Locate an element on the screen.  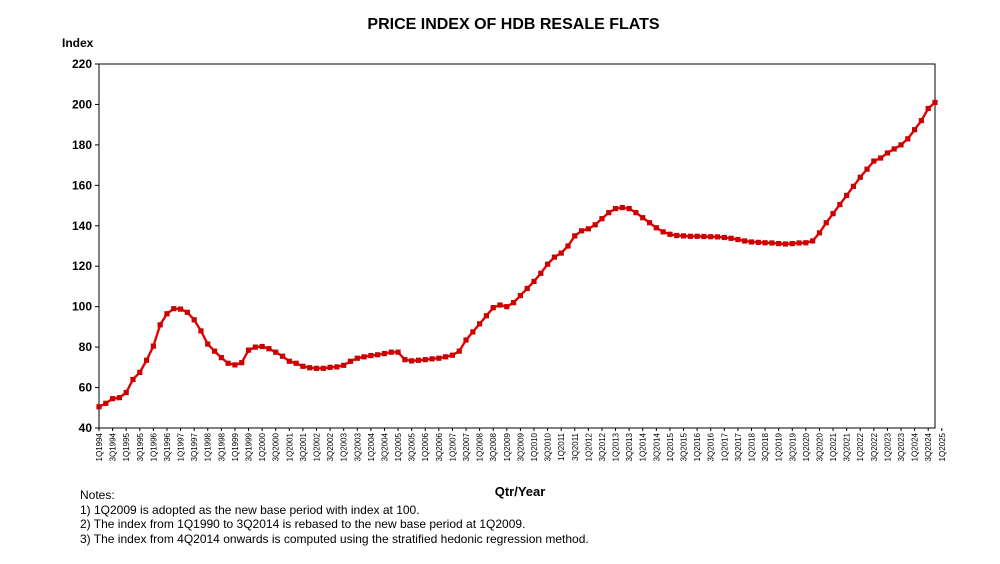
x-tick-label: 3Q2021 is located at coordinates (847, 446).